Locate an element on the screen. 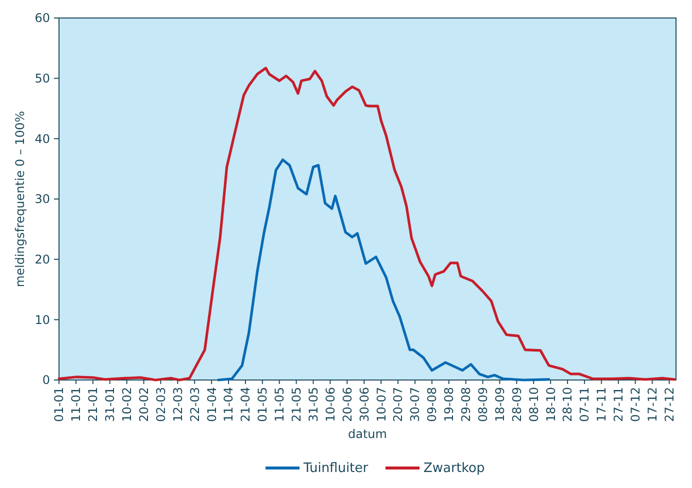 This screenshot has height=488, width=692. x-tick-label: 02-03 is located at coordinates (161, 404).